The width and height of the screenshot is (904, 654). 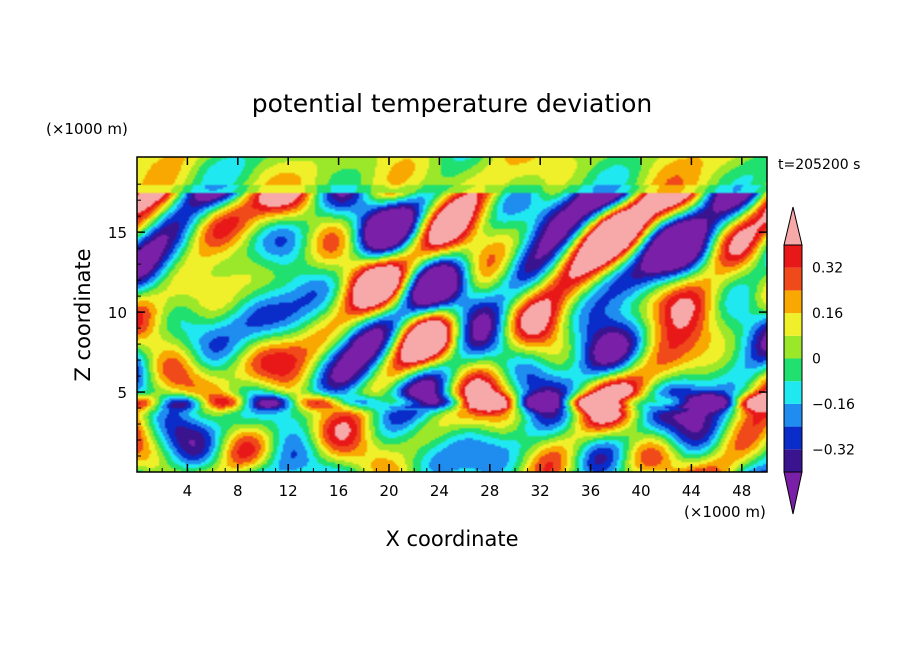 I want to click on chart-title: potential temperature deviation, so click(x=452, y=103).